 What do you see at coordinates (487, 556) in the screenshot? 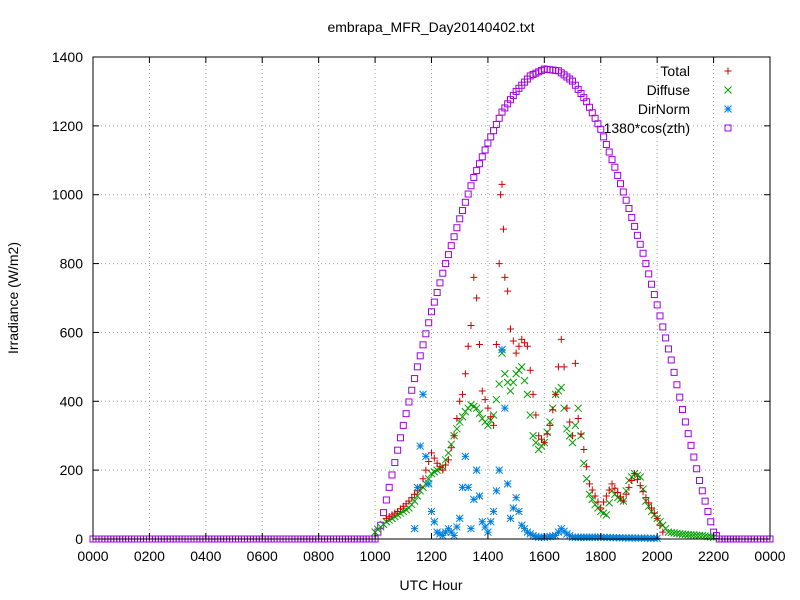
I see `x-tick-label: 1400` at bounding box center [487, 556].